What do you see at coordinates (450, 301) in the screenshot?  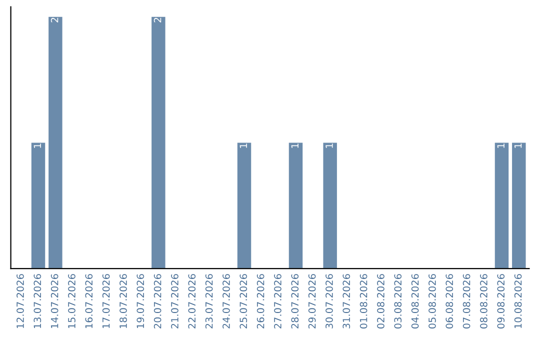 I see `x-tick-label: 06.08.2026` at bounding box center [450, 301].